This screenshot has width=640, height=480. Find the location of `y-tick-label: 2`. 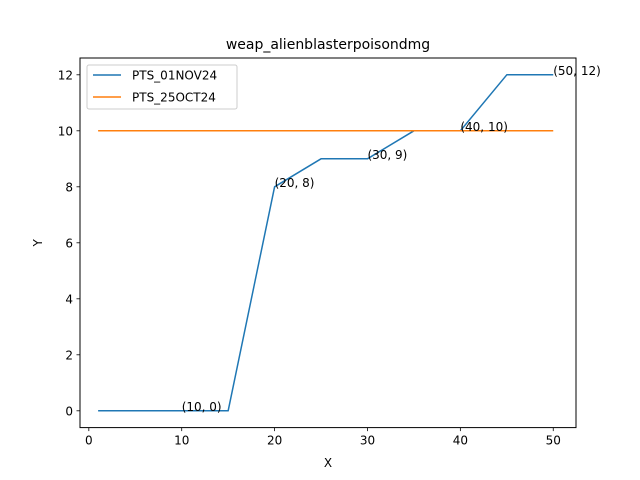

y-tick-label: 2 is located at coordinates (69, 355).